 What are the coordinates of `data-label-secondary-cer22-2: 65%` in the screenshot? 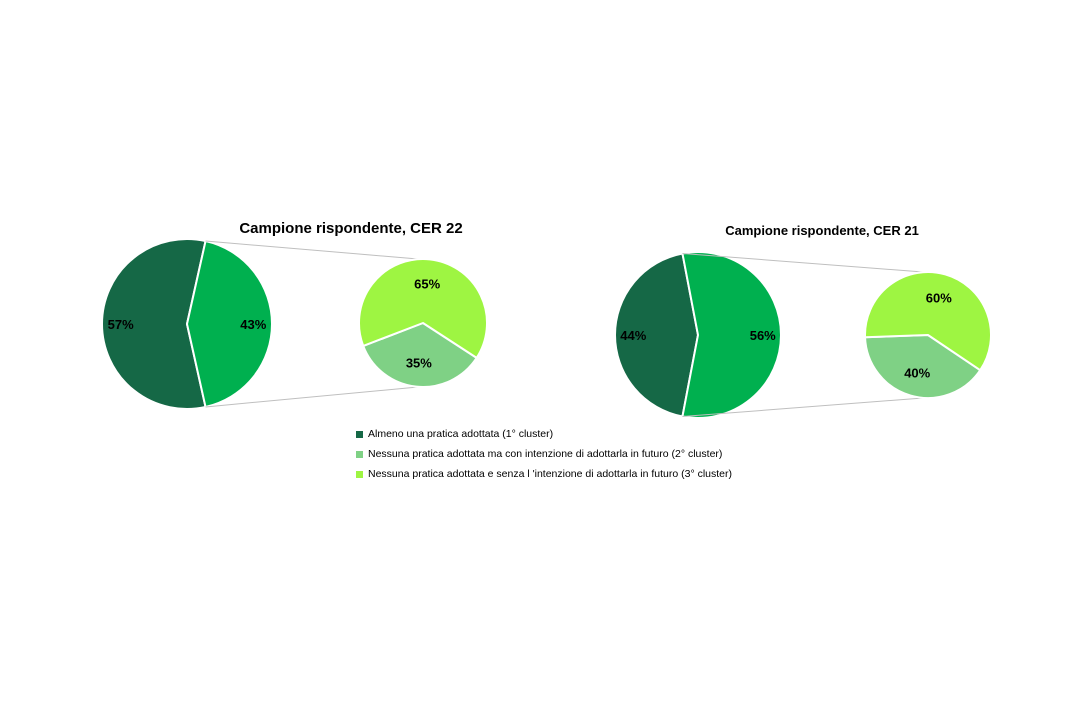 It's located at (427, 284).